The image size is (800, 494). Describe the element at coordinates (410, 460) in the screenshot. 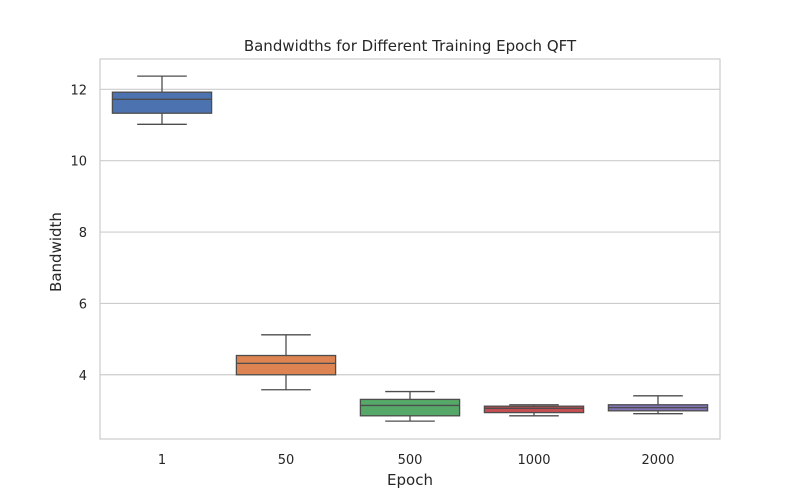

I see `x-tick-label: 500` at that location.